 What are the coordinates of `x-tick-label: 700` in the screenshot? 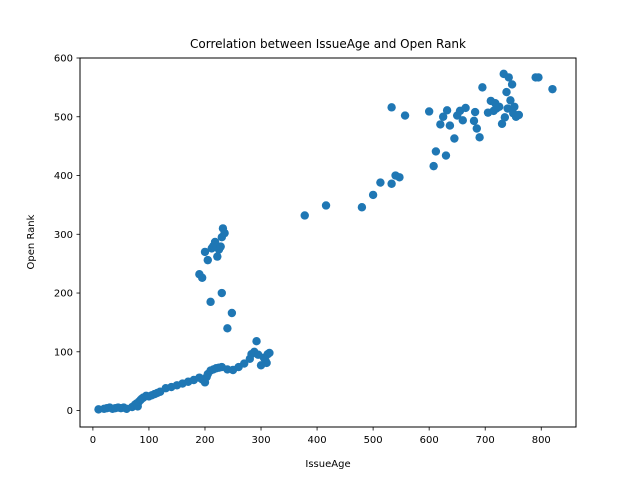 It's located at (485, 440).